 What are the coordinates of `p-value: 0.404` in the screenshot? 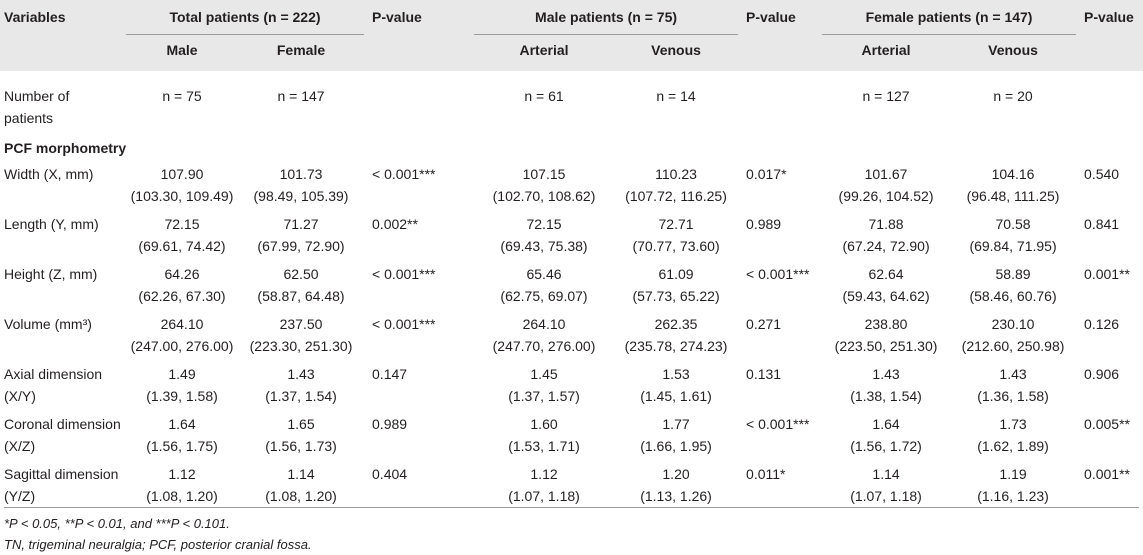 It's located at (390, 474).